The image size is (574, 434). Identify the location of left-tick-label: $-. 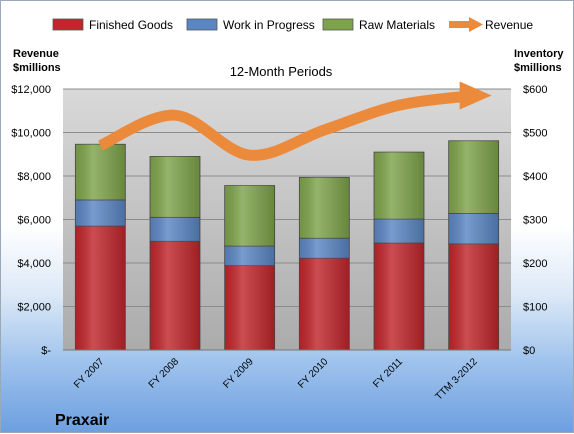
(46, 351).